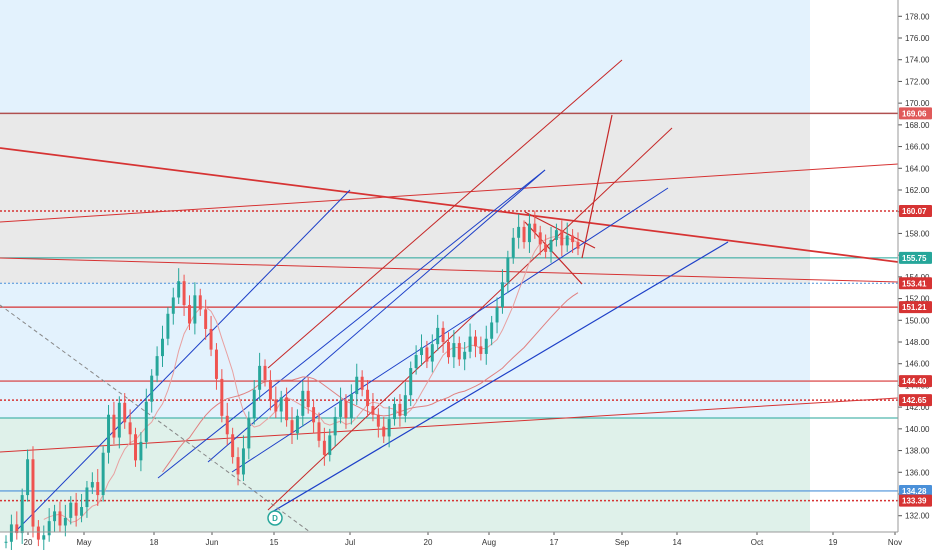 This screenshot has width=932, height=555. I want to click on time-tick-label: Oct, so click(757, 542).